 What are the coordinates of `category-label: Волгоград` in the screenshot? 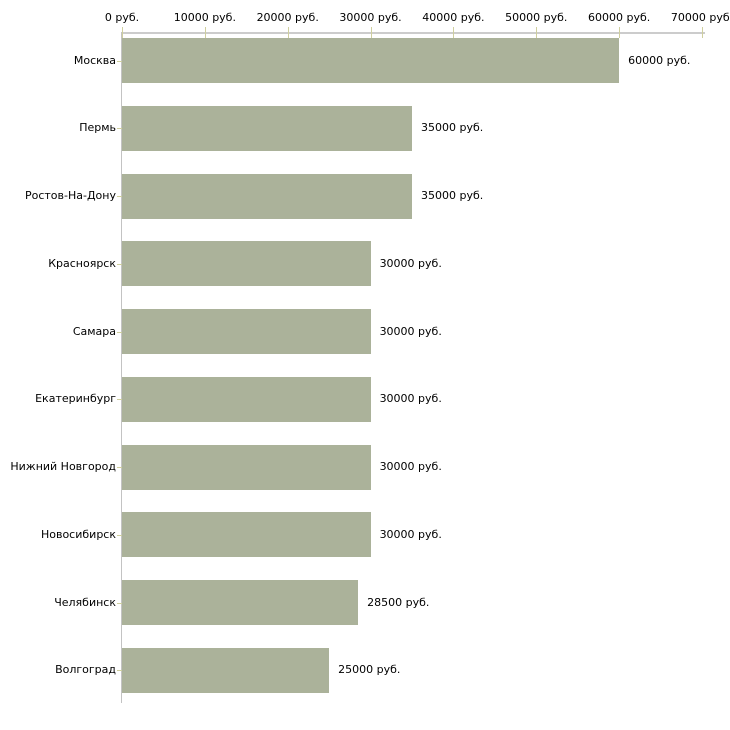 It's located at (85, 670).